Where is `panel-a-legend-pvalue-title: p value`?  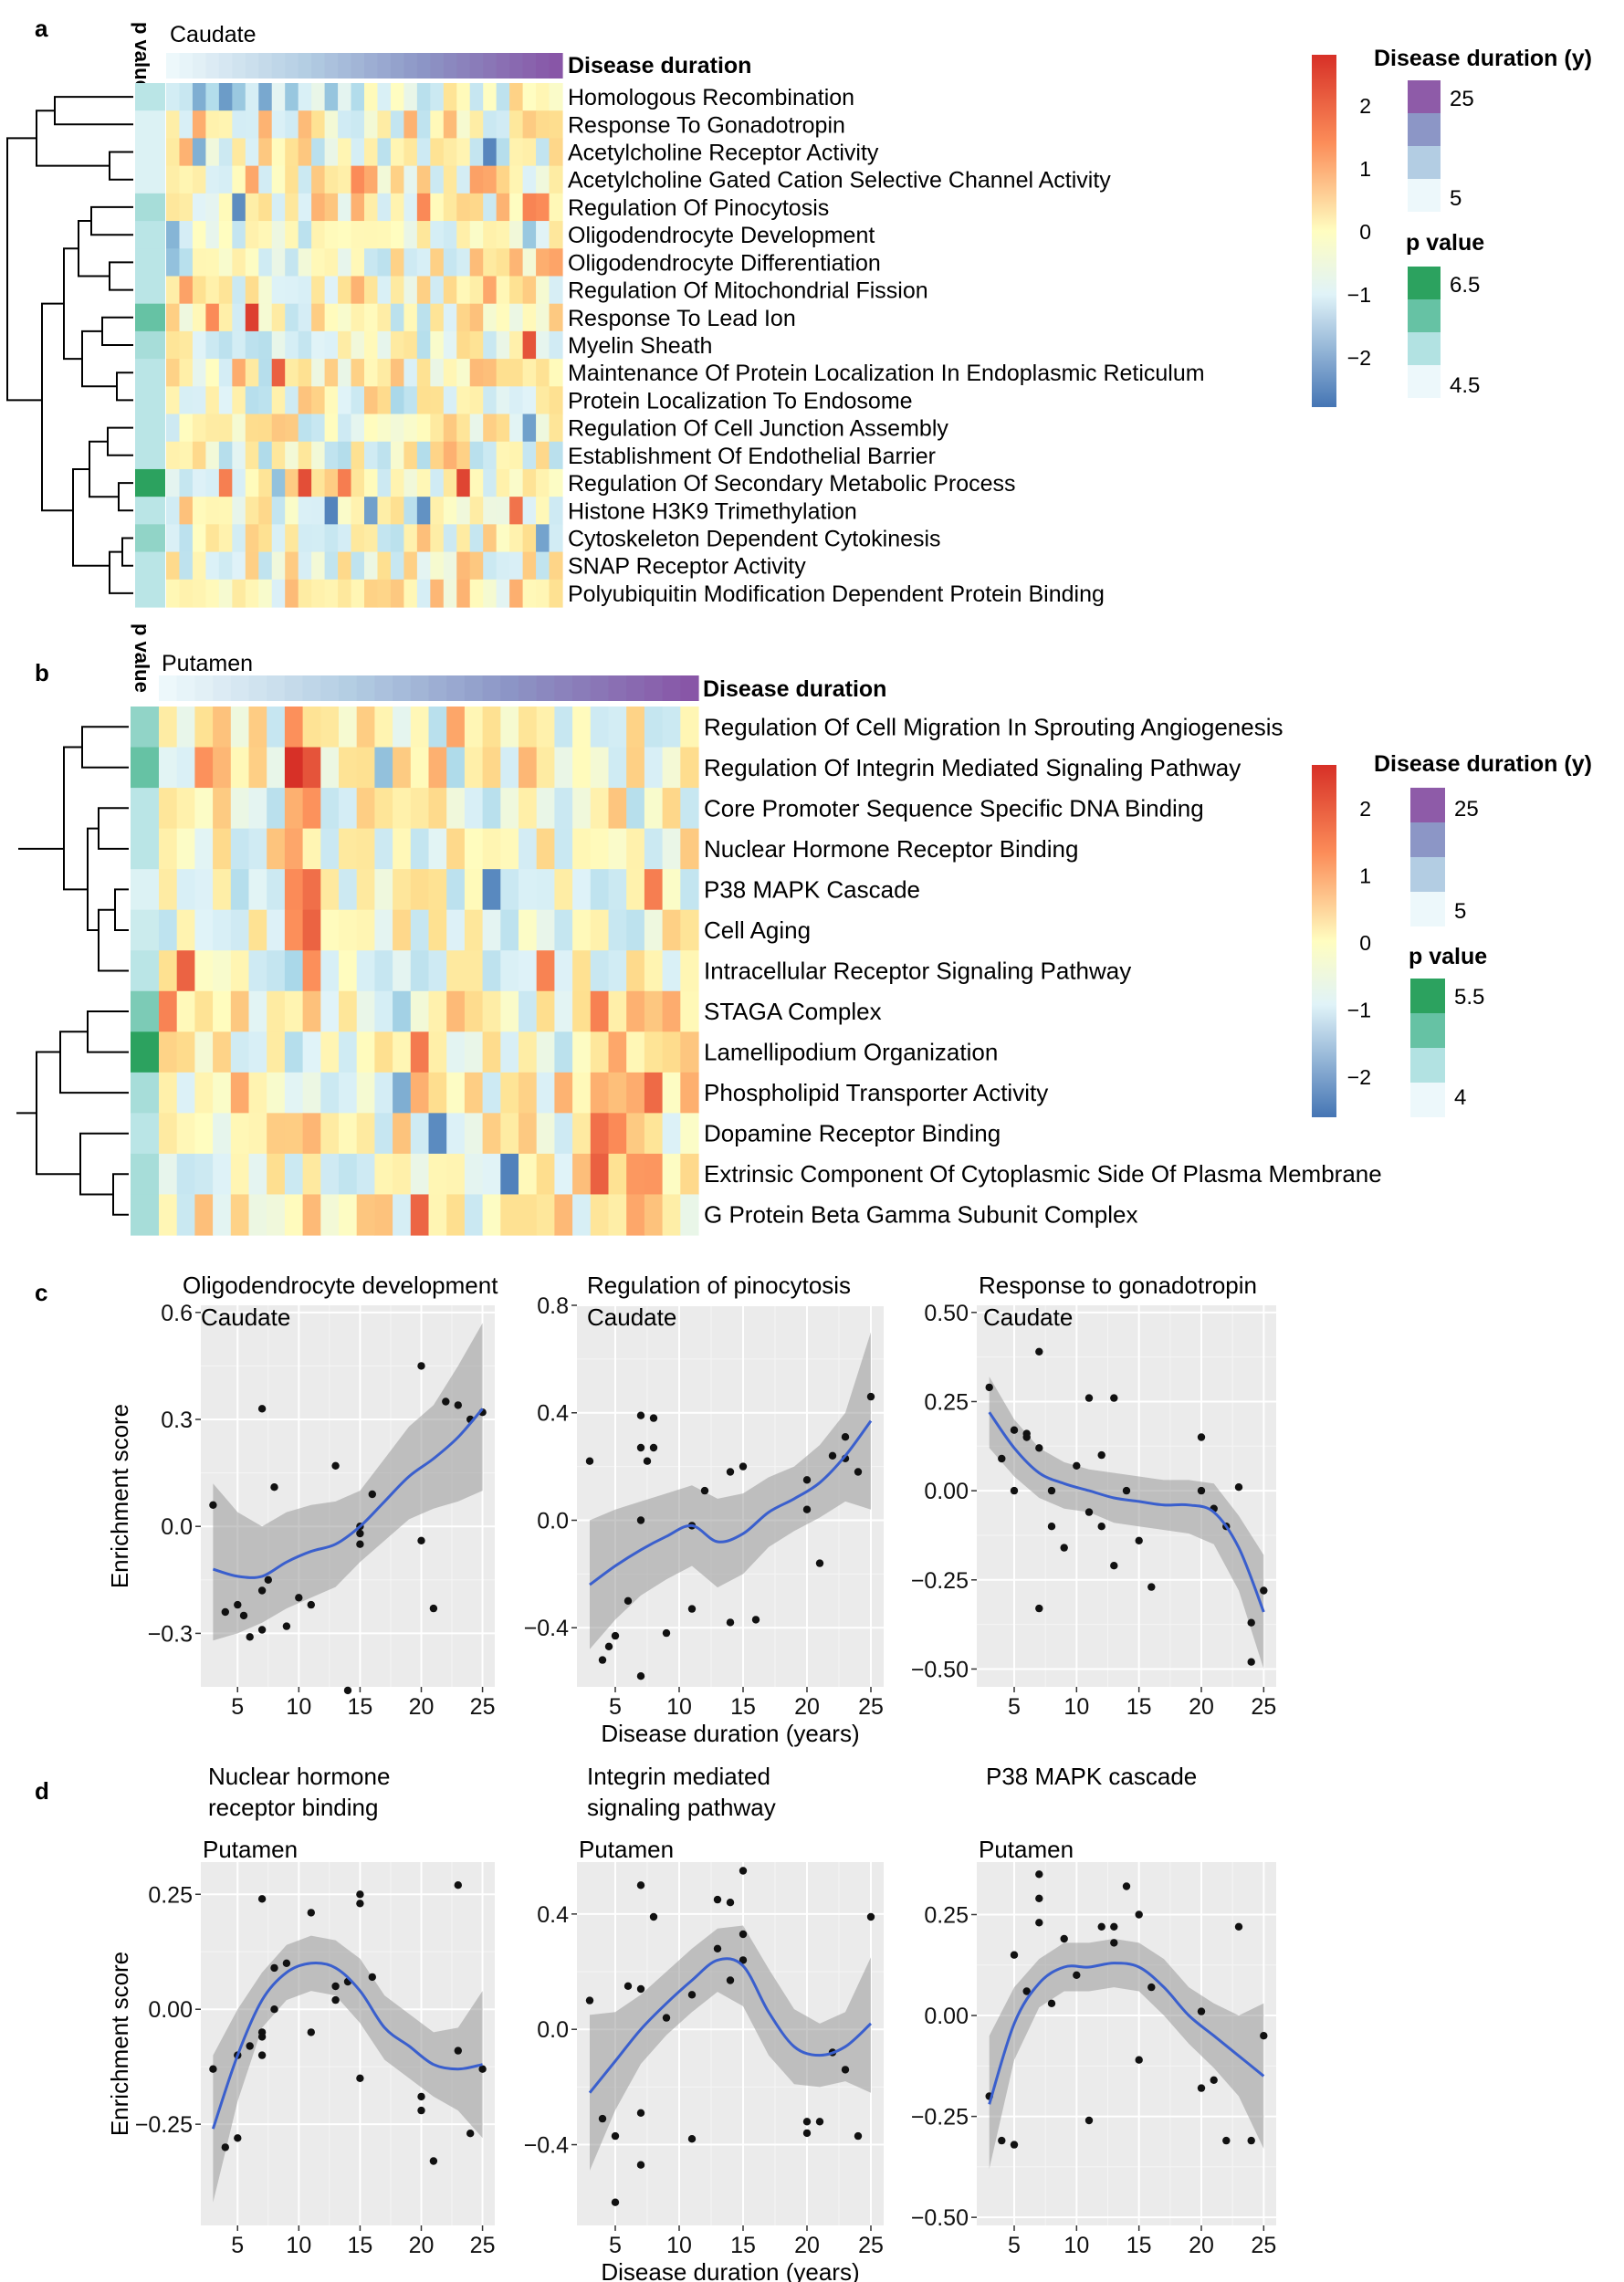
panel-a-legend-pvalue-title: p value is located at coordinates (1445, 243).